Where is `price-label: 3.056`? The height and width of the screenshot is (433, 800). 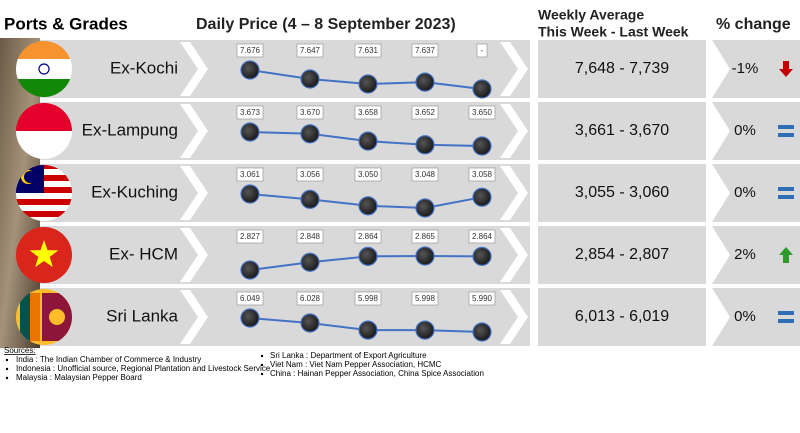 price-label: 3.056 is located at coordinates (310, 174).